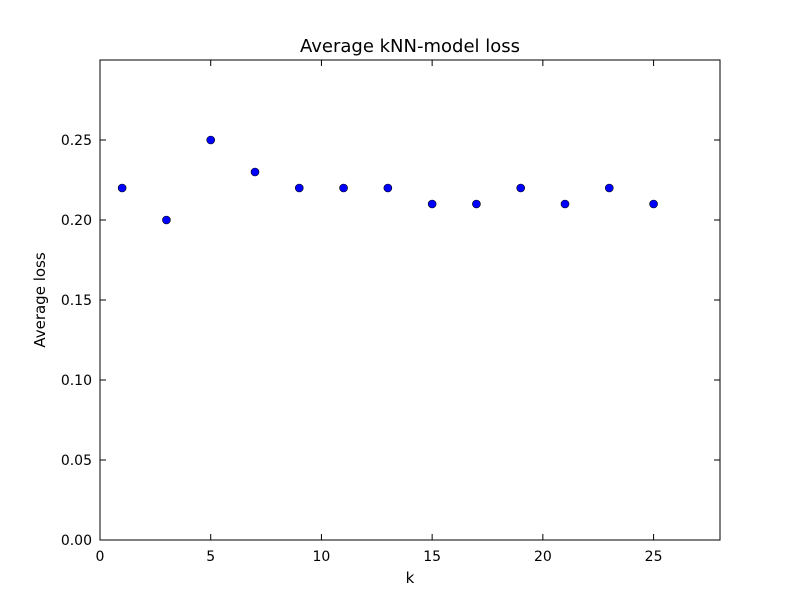  Describe the element at coordinates (100, 557) in the screenshot. I see `x-tick-label: 0` at that location.